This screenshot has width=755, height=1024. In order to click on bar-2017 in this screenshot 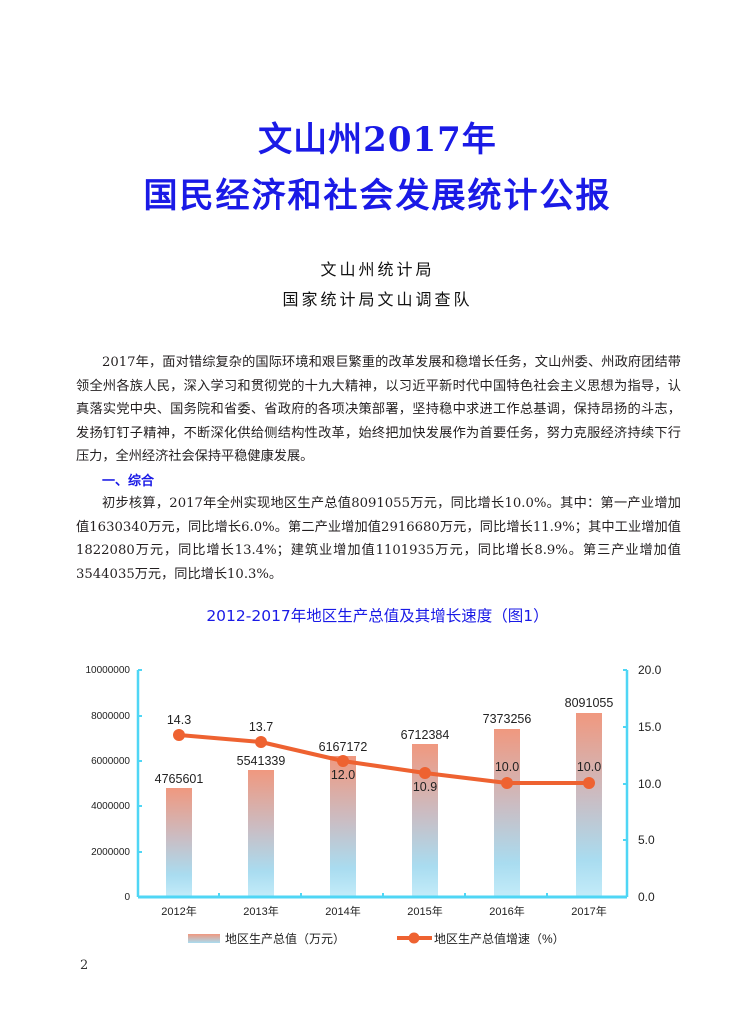, I will do `click(589, 805)`.